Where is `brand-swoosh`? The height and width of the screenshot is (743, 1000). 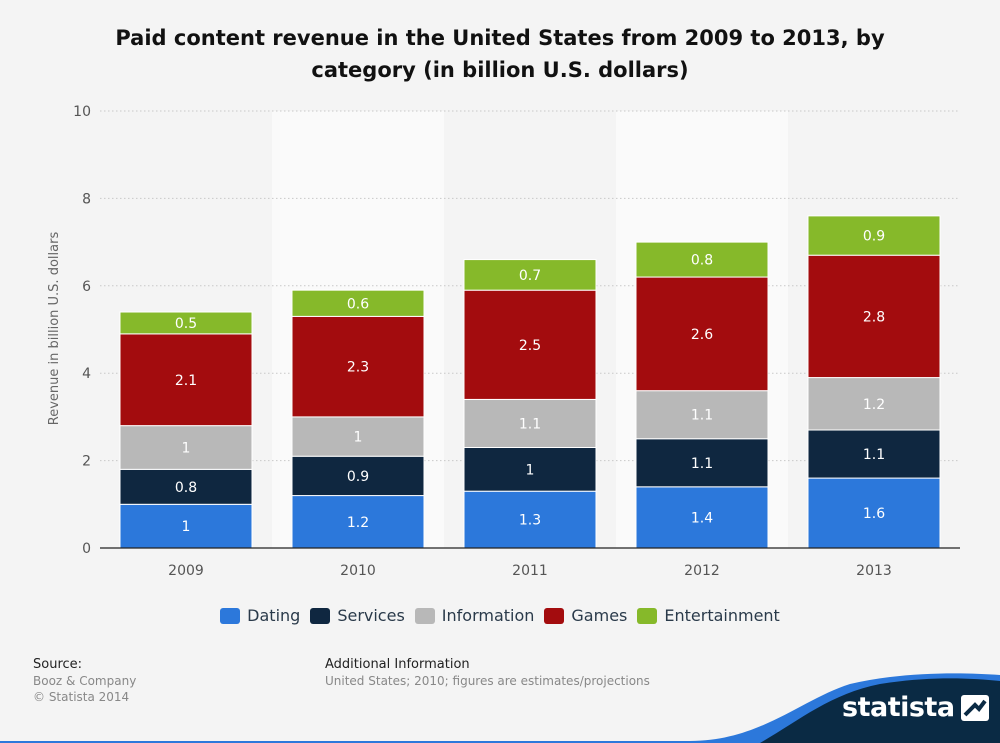
brand-swoosh is located at coordinates (880, 710).